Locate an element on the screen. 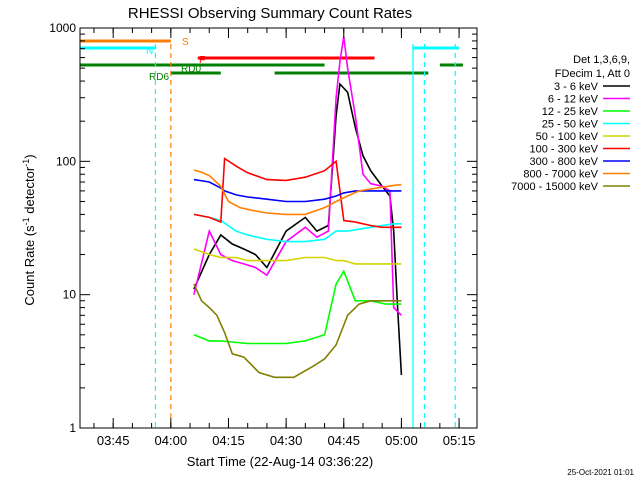 The image size is (640, 480). legend-label: 100 - 300 keV is located at coordinates (564, 150).